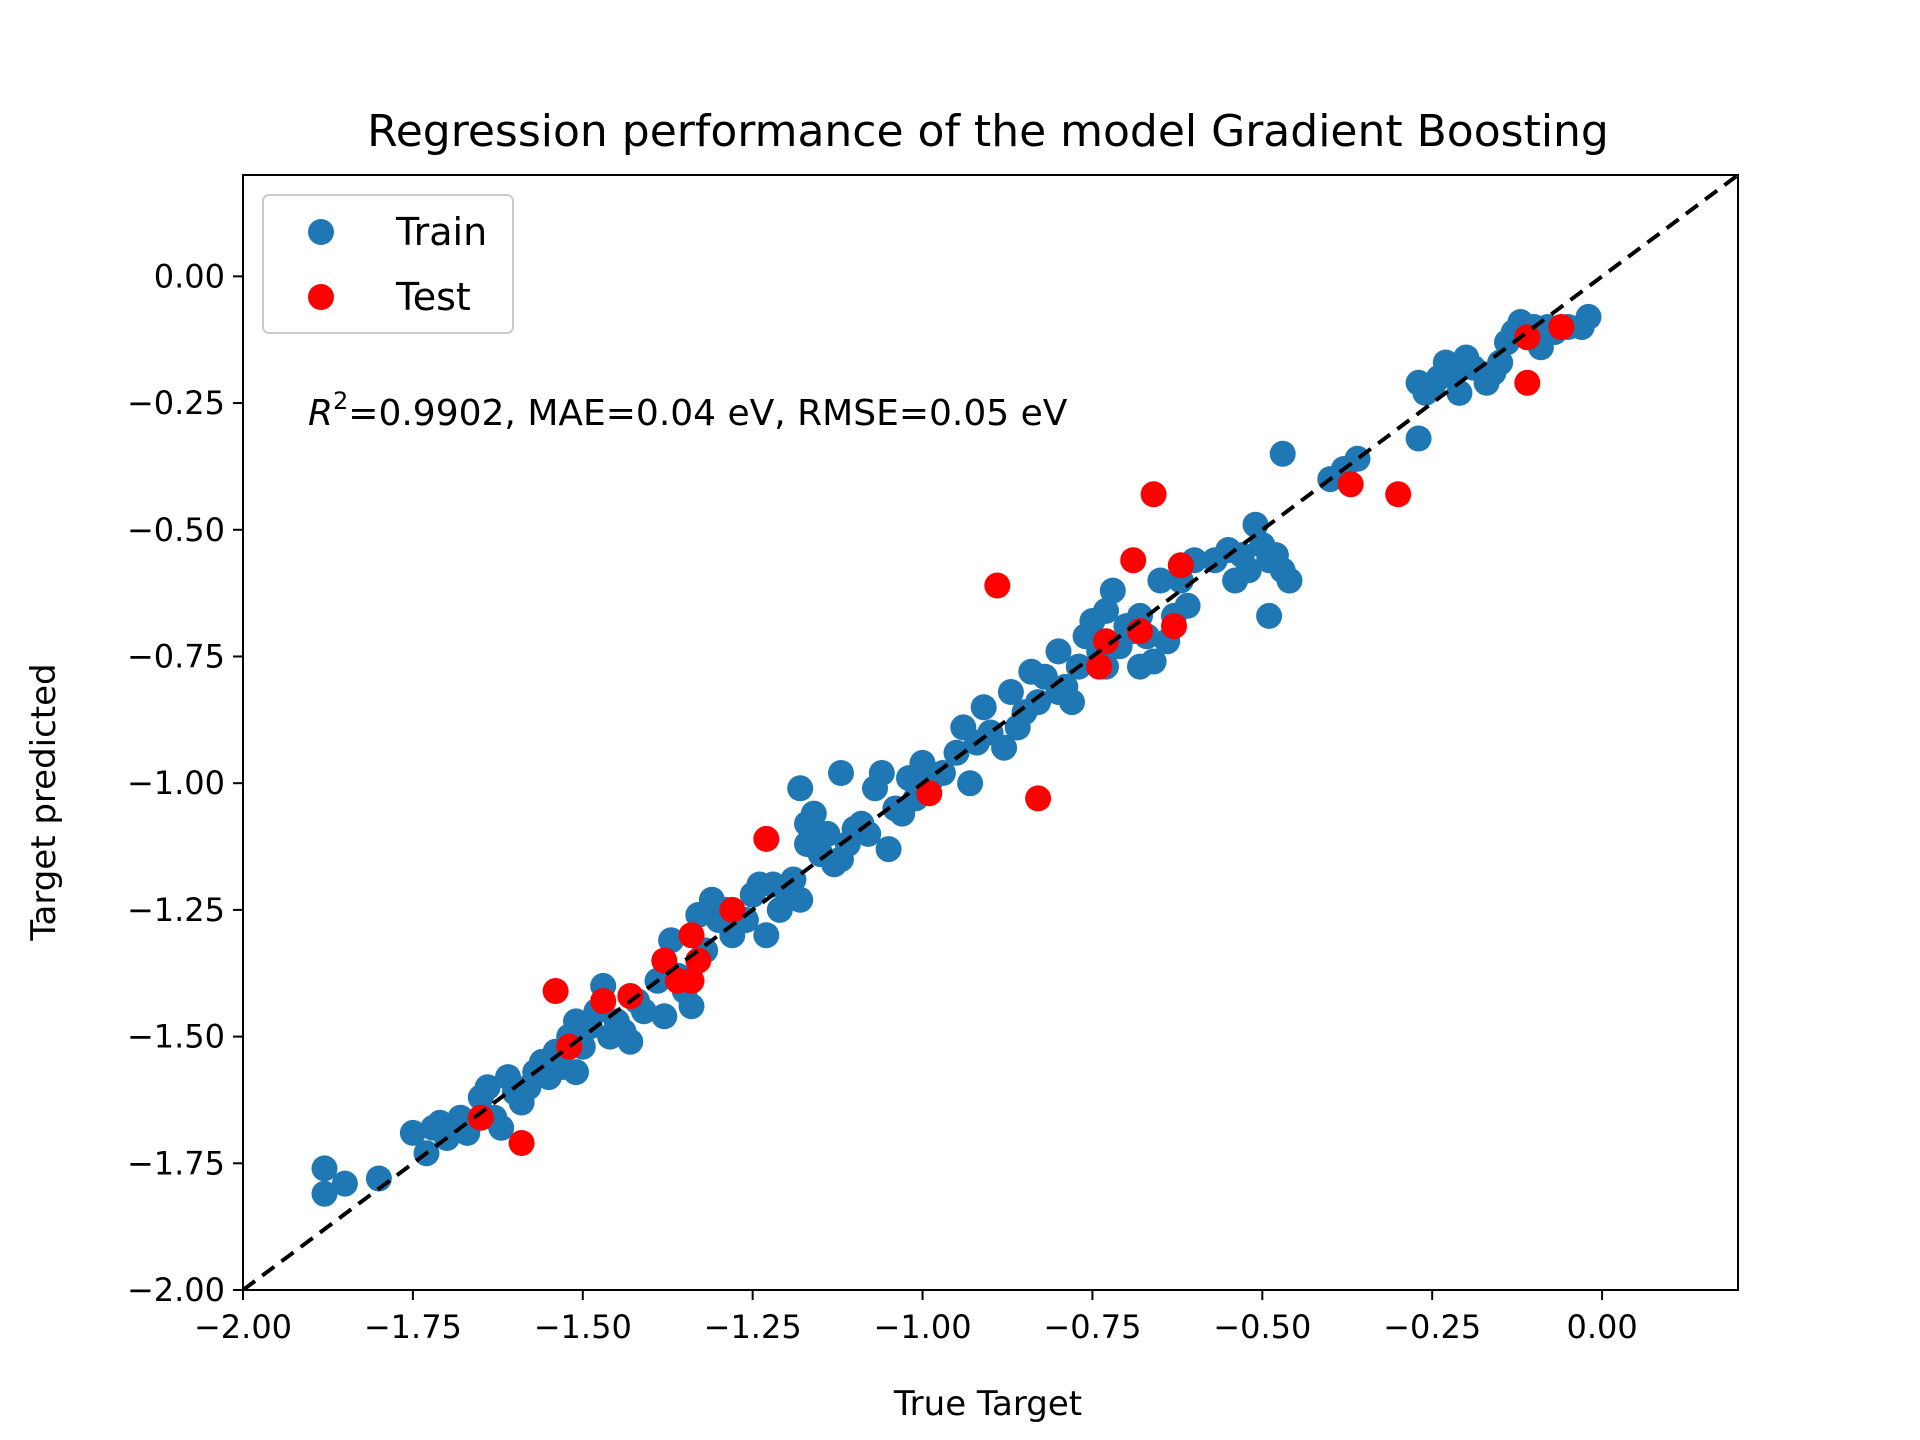  Describe the element at coordinates (753, 1327) in the screenshot. I see `x-tick-label-3: −1.25` at that location.